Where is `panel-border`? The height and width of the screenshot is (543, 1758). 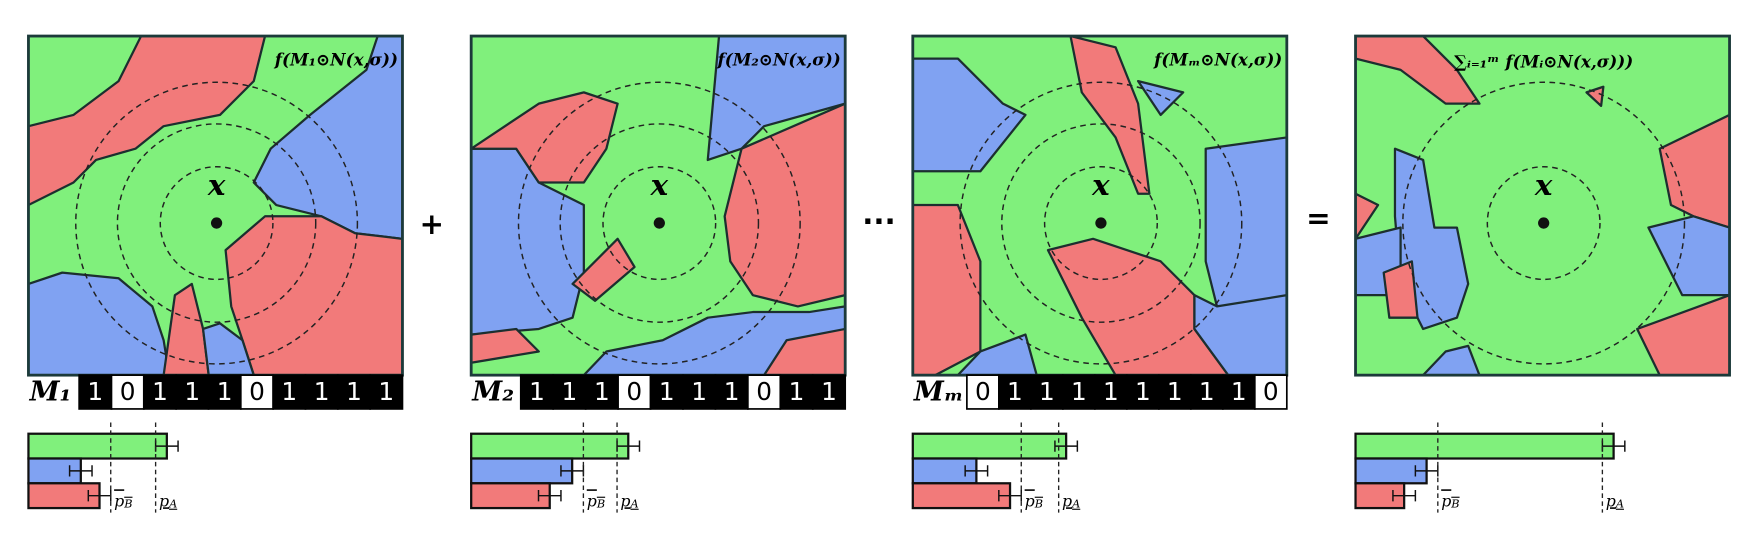
panel-border is located at coordinates (1542, 205).